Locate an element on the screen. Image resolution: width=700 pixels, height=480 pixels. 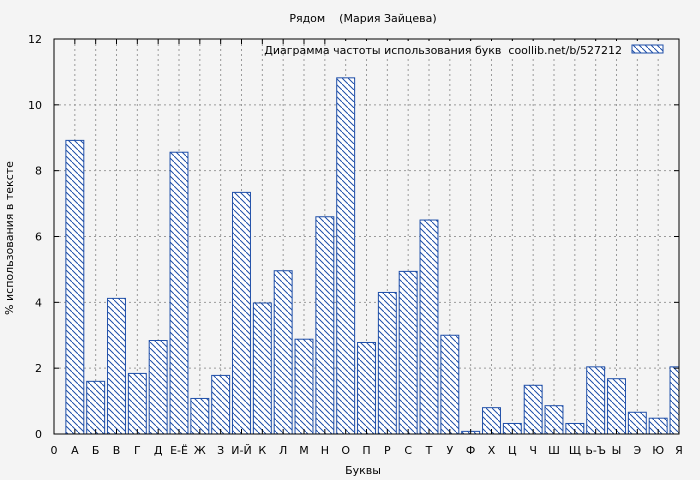
bar-У is located at coordinates (450, 384).